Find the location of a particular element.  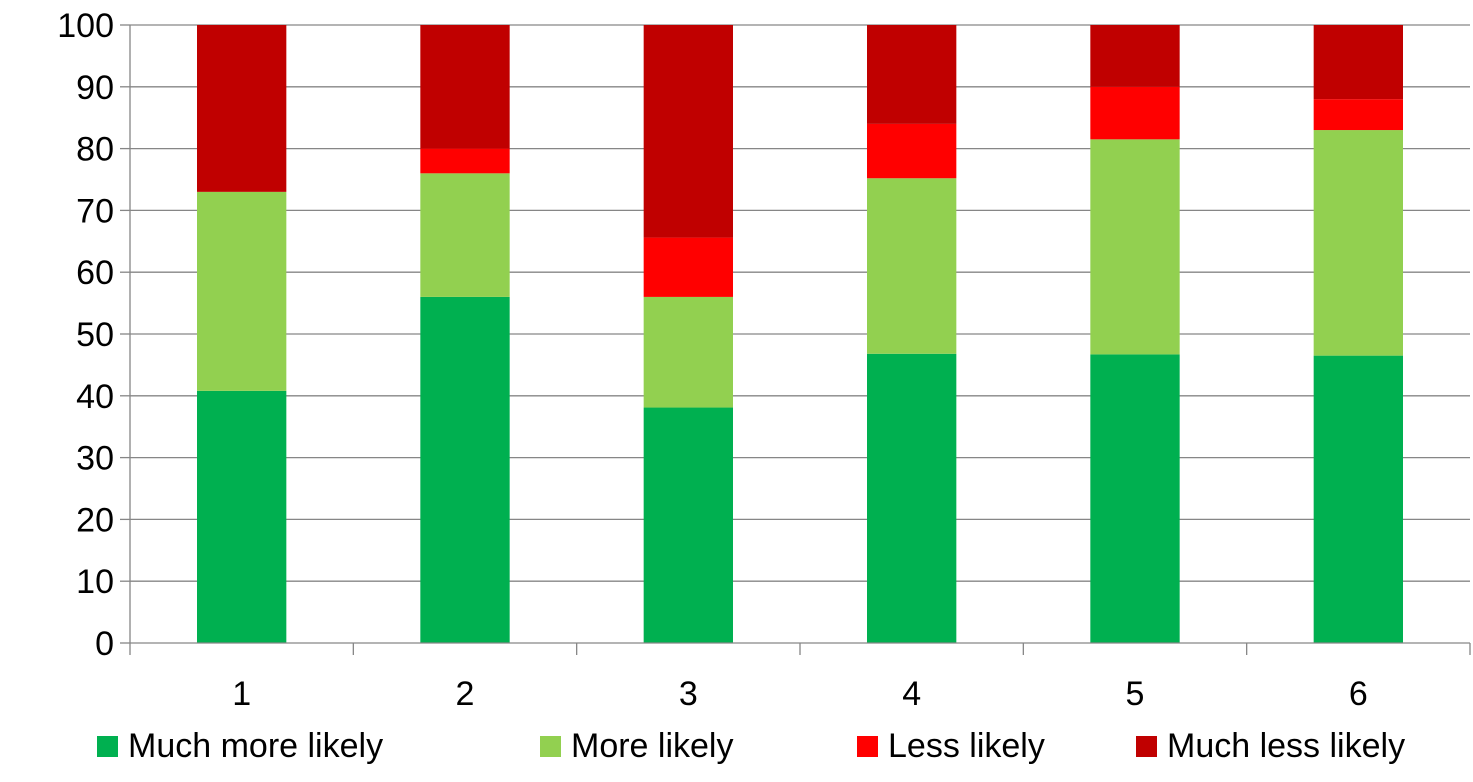

y-tick-label: 20 is located at coordinates (95, 520).